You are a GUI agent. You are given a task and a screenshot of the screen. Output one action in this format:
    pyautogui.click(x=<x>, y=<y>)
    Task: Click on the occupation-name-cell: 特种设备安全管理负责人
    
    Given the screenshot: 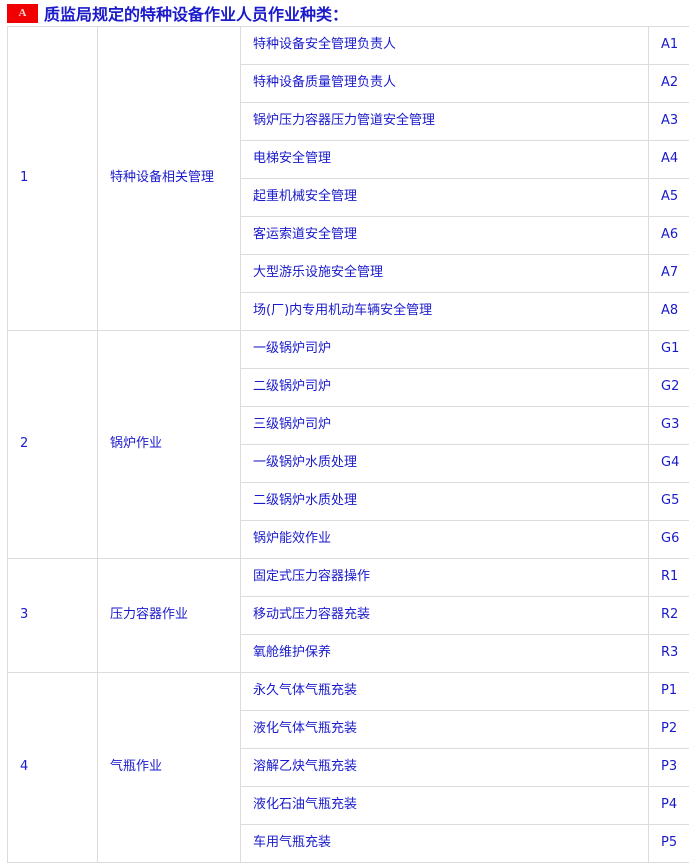 What is the action you would take?
    pyautogui.click(x=445, y=46)
    